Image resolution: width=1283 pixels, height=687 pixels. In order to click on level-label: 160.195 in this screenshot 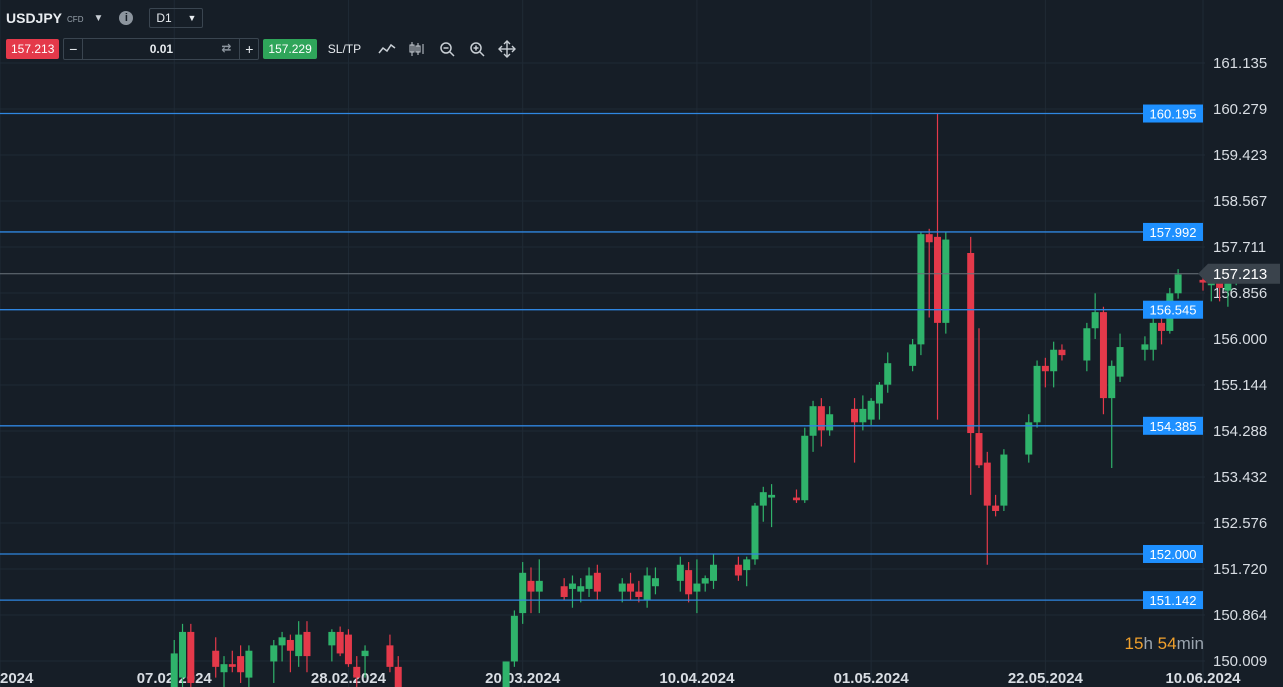, I will do `click(1173, 114)`.